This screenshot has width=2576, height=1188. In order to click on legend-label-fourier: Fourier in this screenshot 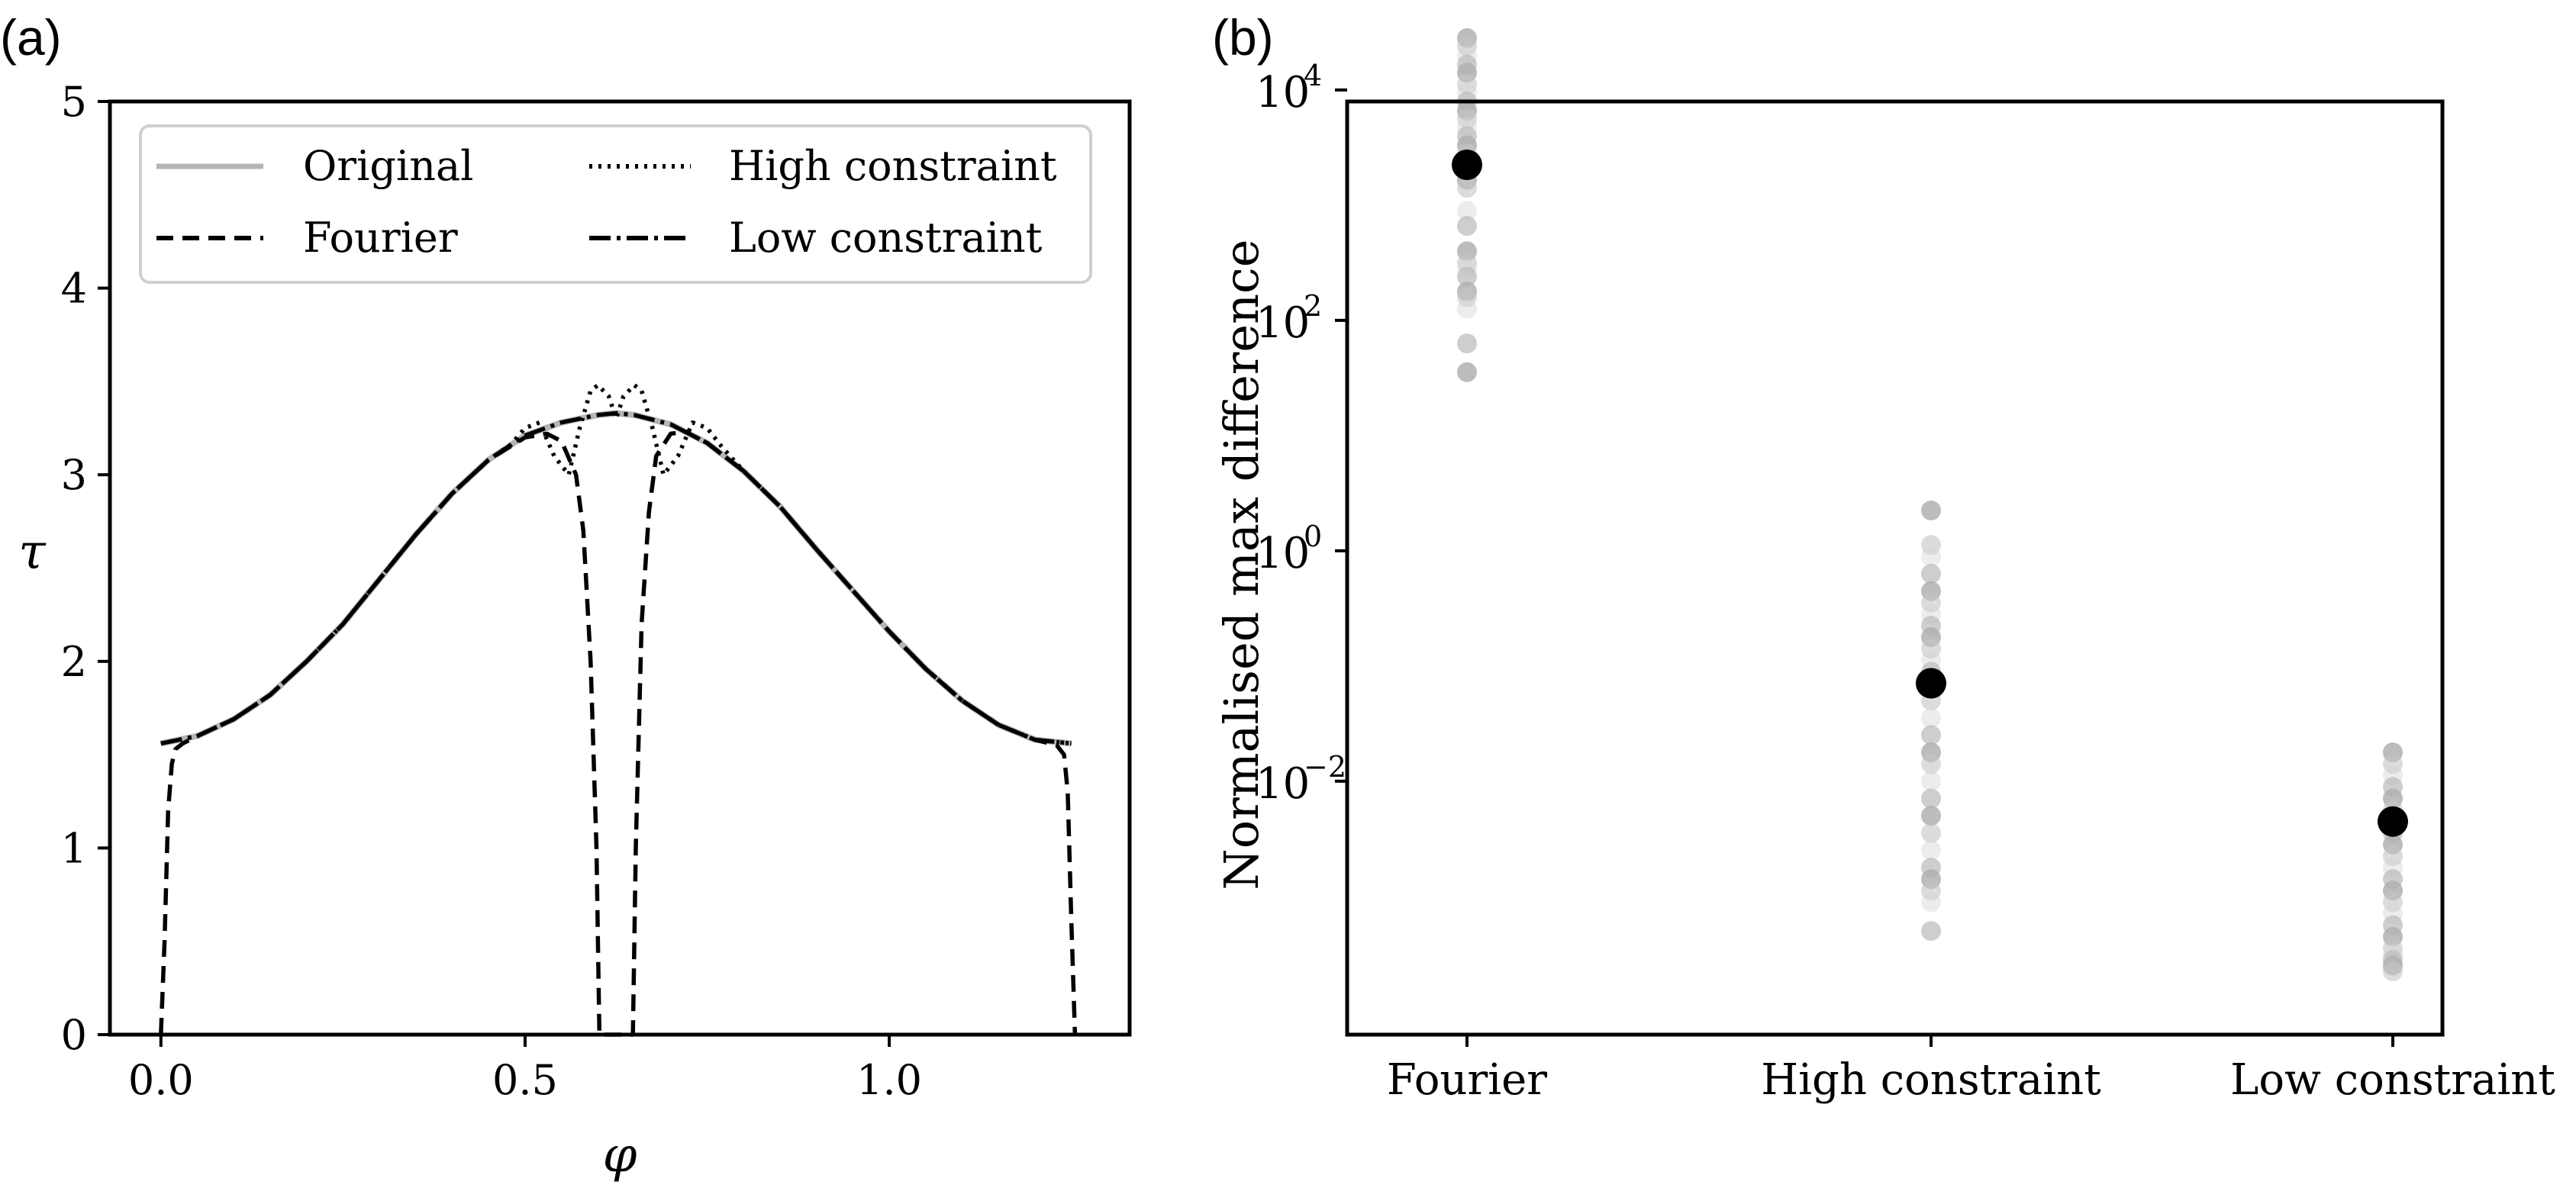, I will do `click(380, 238)`.